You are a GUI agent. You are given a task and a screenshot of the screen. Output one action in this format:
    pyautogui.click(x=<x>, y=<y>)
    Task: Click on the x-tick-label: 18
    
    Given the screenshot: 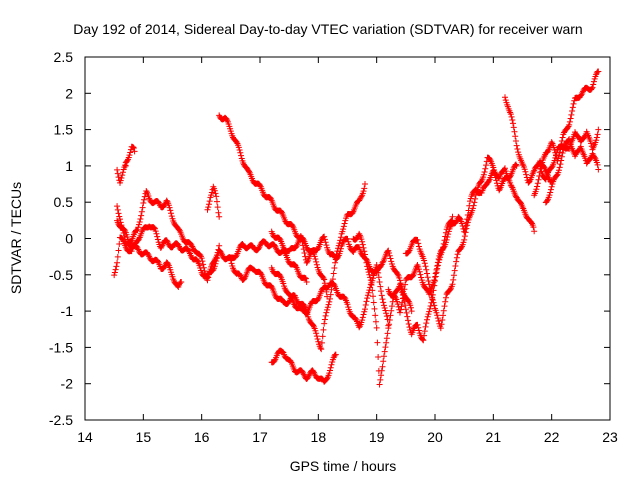 What is the action you would take?
    pyautogui.click(x=319, y=437)
    